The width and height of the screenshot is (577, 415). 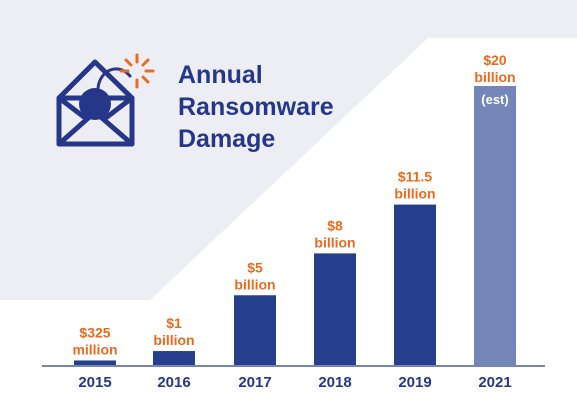 What do you see at coordinates (95, 362) in the screenshot?
I see `bar-2015` at bounding box center [95, 362].